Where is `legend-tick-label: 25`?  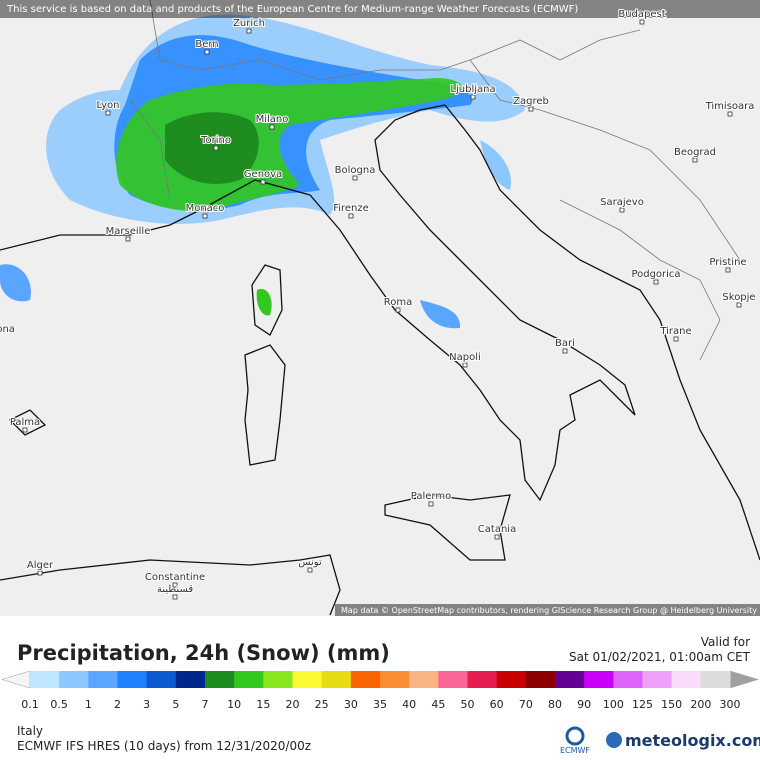
legend-tick-label: 25 is located at coordinates (322, 704).